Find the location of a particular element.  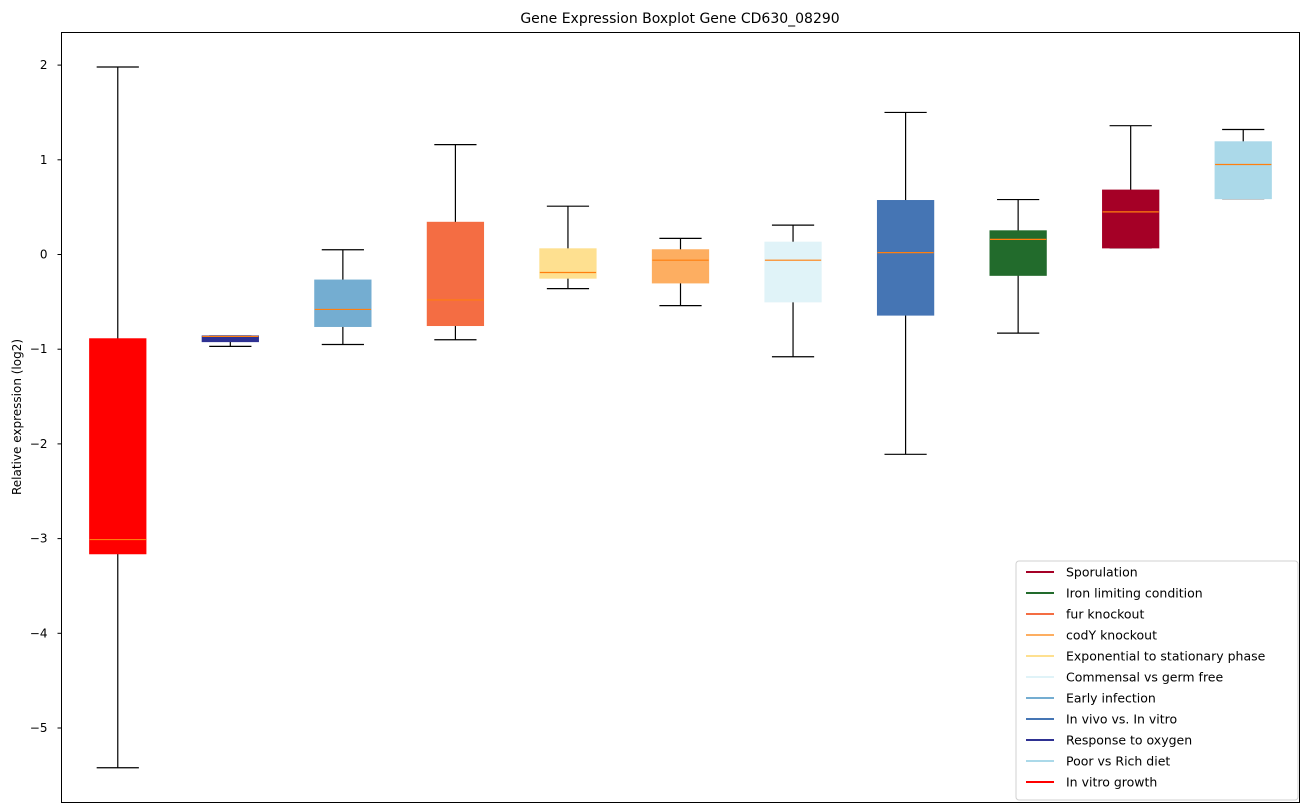

legend-label: In vivo vs. In vitro is located at coordinates (1121, 719).